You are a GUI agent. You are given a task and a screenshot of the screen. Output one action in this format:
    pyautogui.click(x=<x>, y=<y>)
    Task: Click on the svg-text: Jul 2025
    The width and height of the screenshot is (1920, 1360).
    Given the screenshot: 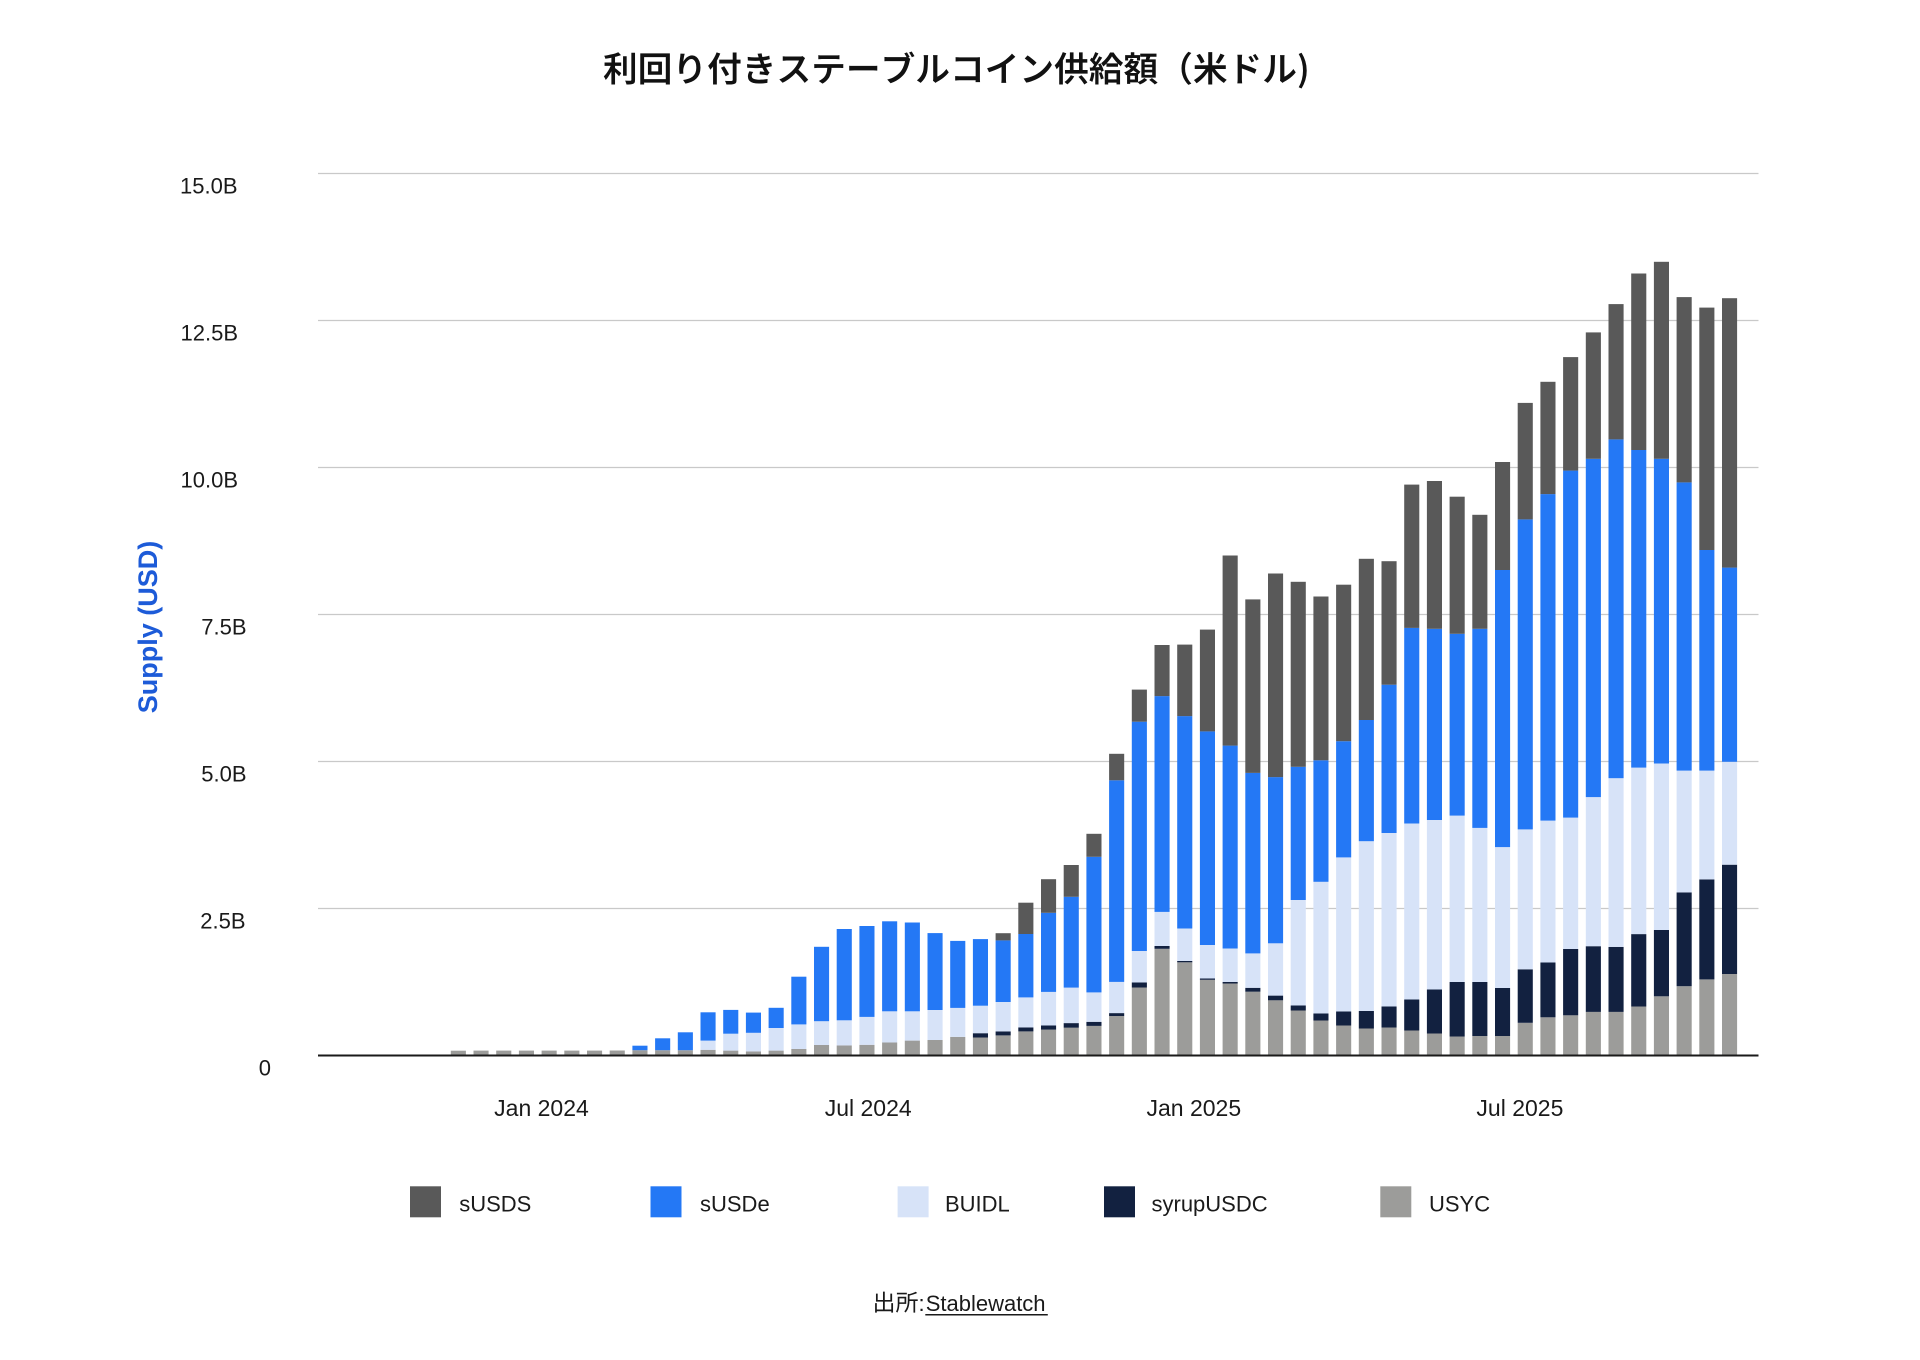 What is the action you would take?
    pyautogui.click(x=1519, y=1108)
    